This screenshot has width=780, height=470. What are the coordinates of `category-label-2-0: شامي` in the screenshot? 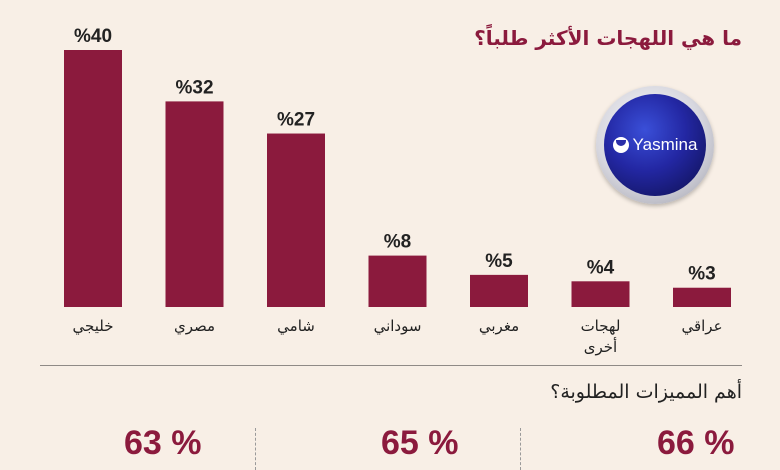 It's located at (296, 326).